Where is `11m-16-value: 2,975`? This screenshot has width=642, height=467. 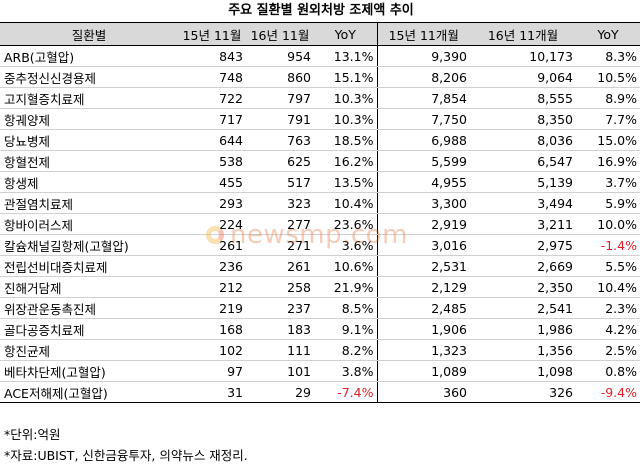 11m-16-value: 2,975 is located at coordinates (523, 245).